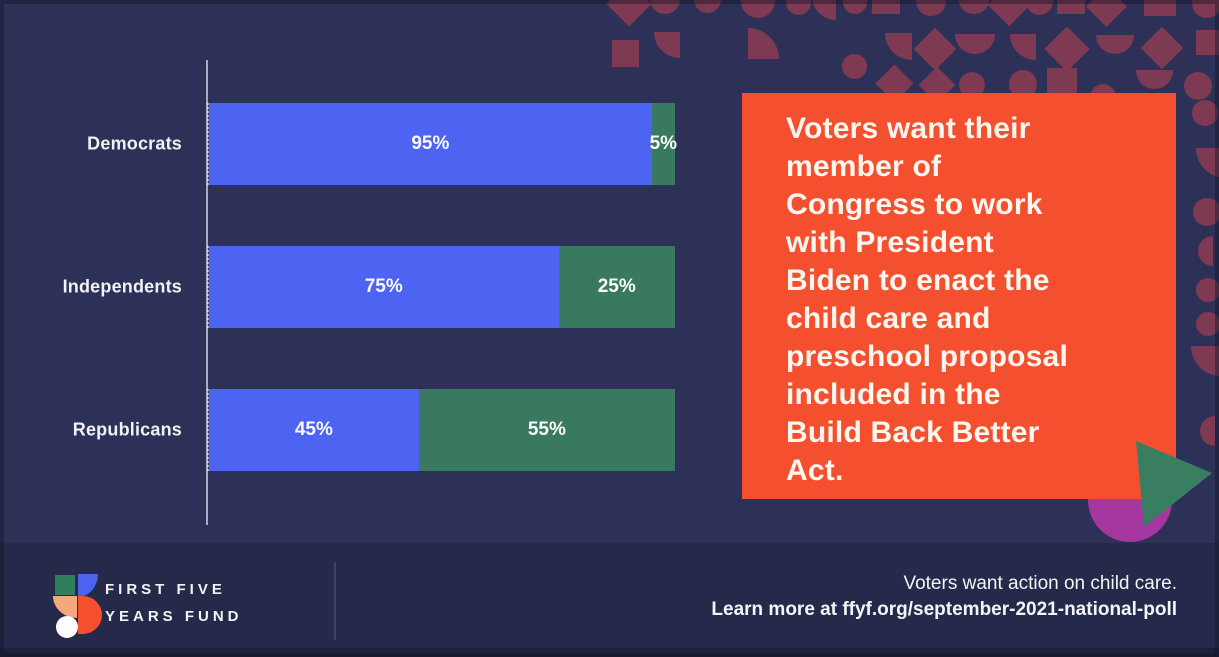  I want to click on bar-track: 95% 5%, so click(442, 144).